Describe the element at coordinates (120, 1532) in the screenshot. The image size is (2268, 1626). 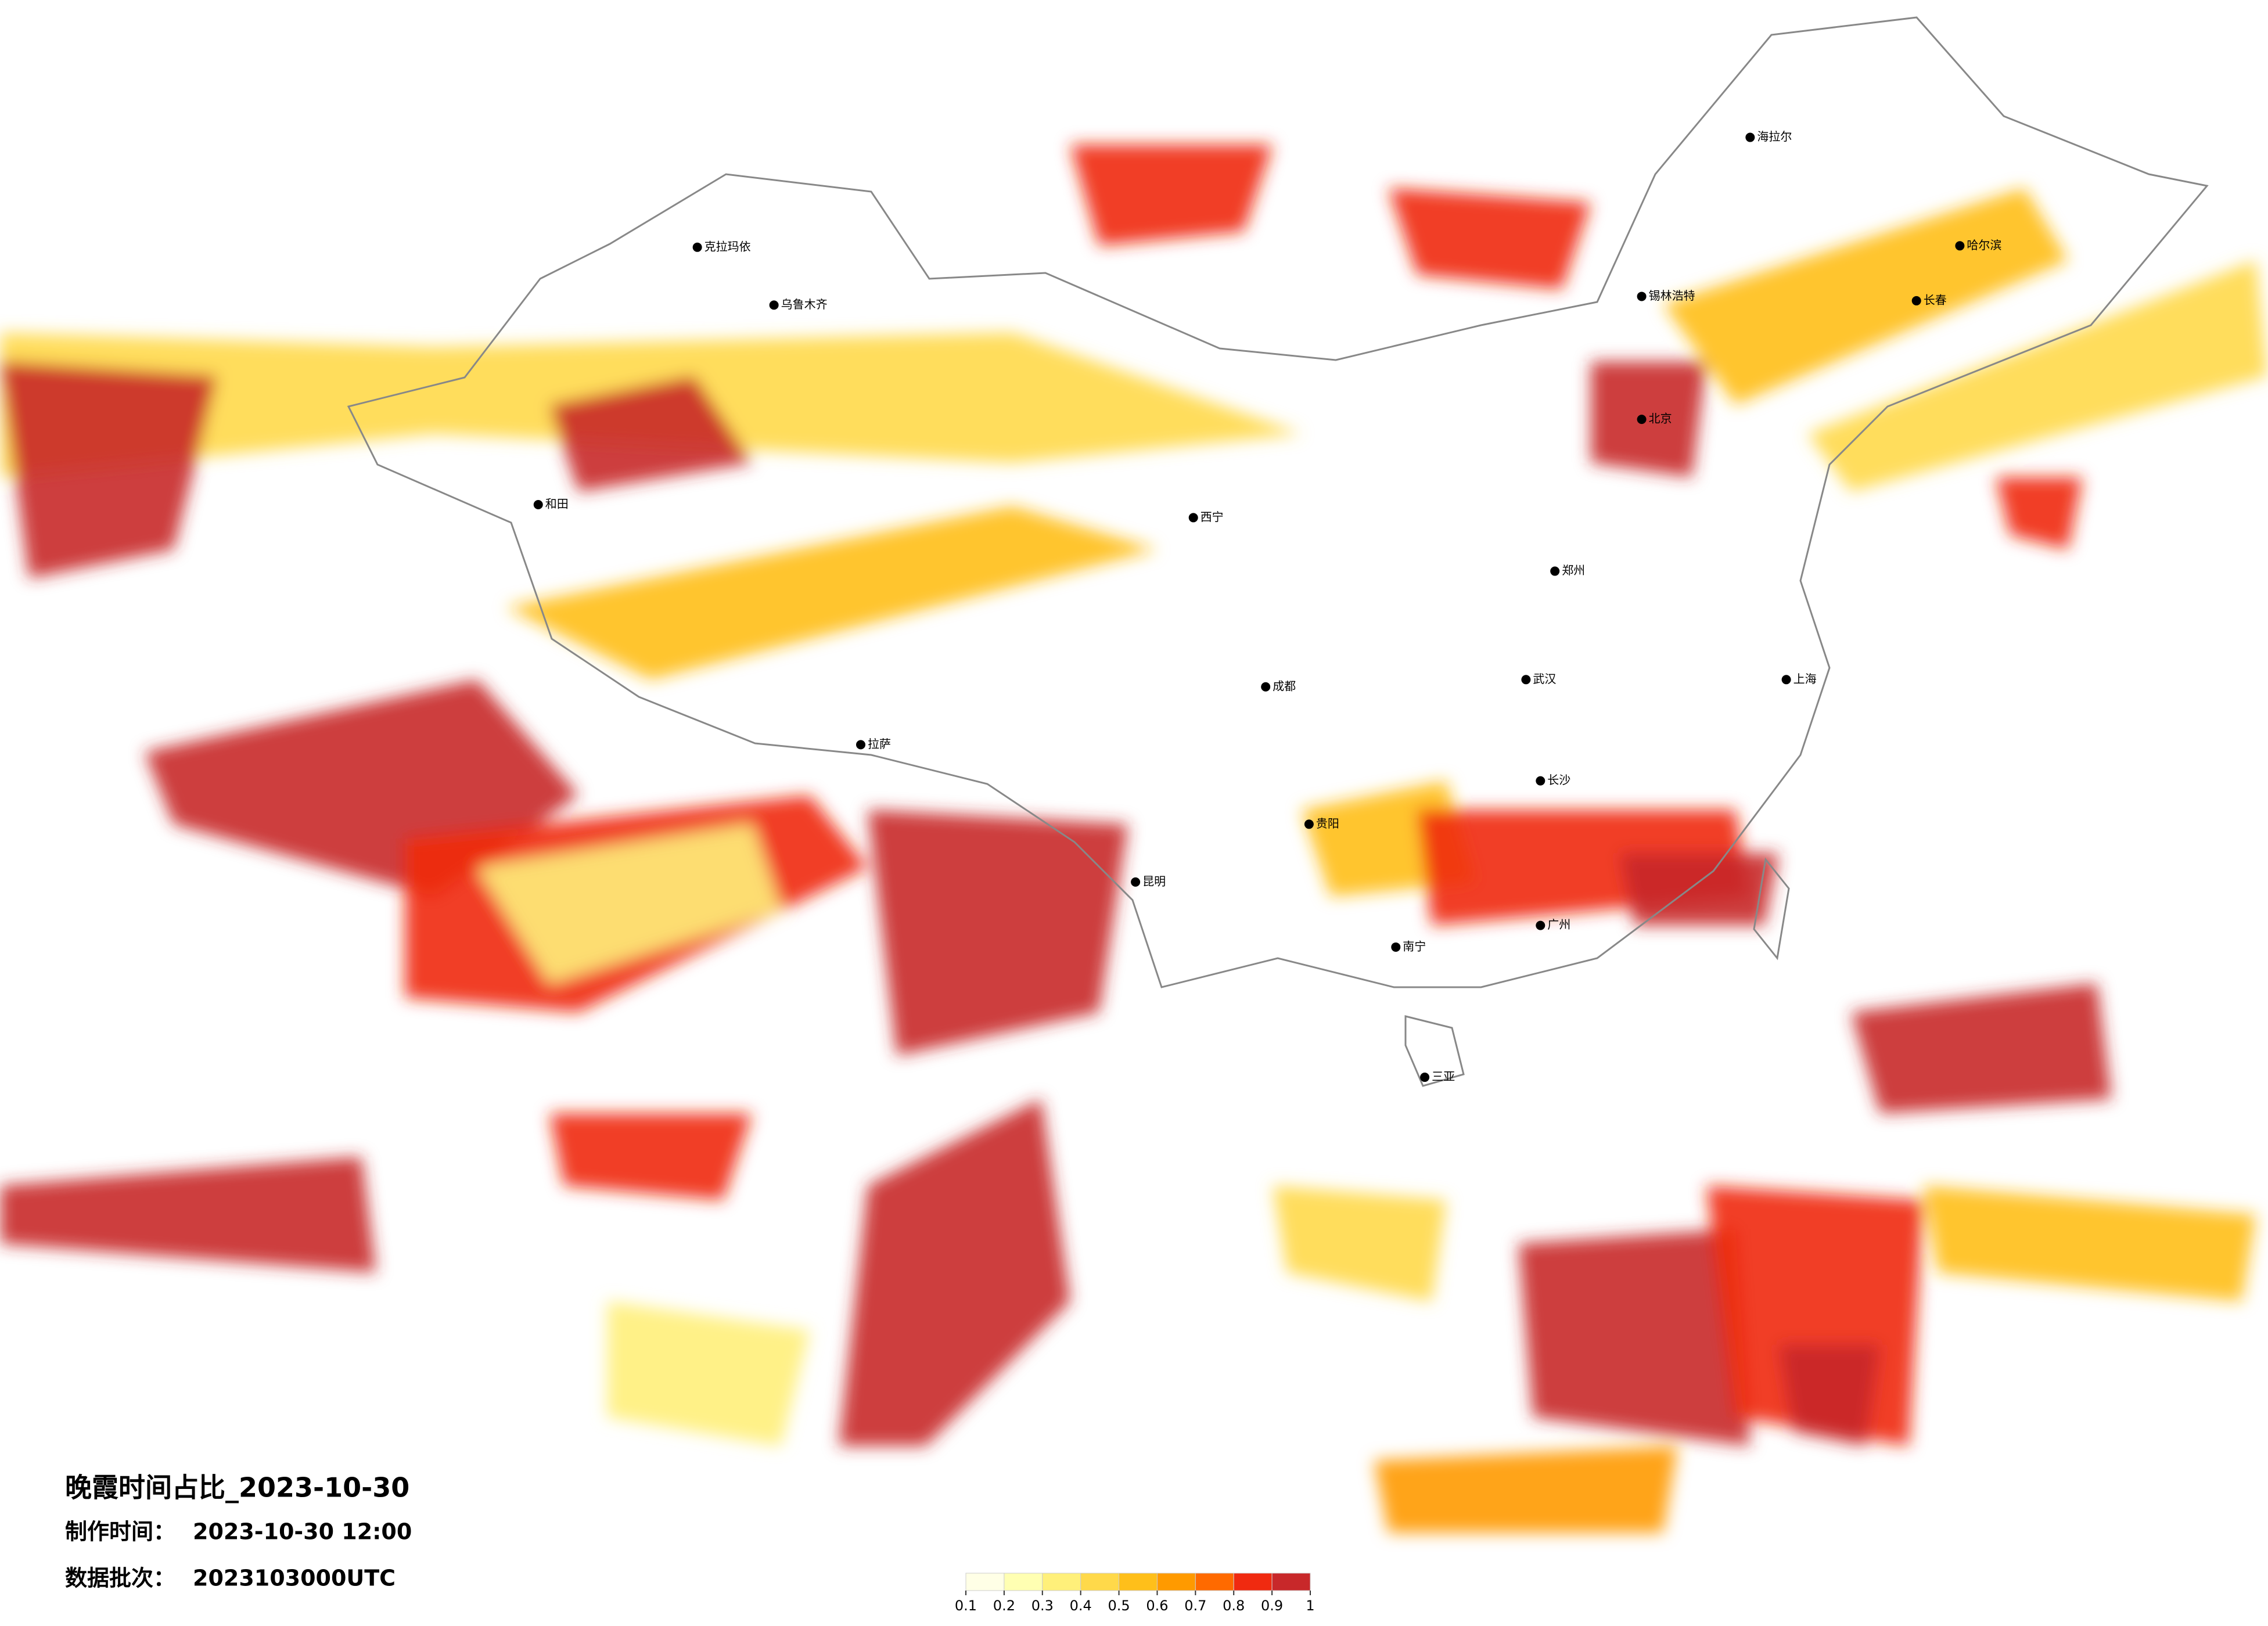
I see `made-label: 制作时间：` at that location.